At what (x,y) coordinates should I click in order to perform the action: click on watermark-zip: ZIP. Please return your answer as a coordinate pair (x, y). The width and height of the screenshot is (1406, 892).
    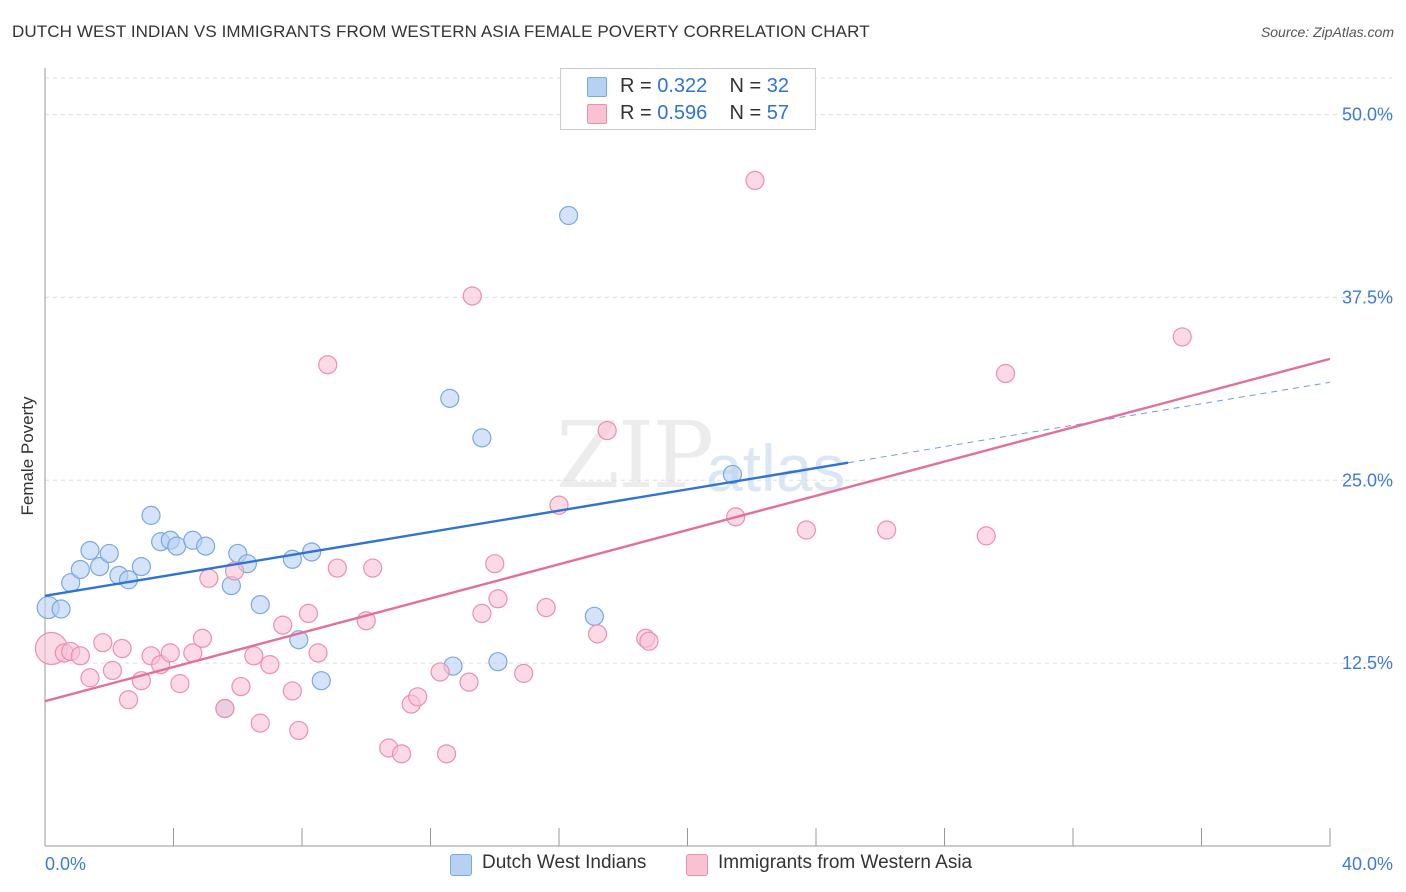
    Looking at the image, I should click on (635, 455).